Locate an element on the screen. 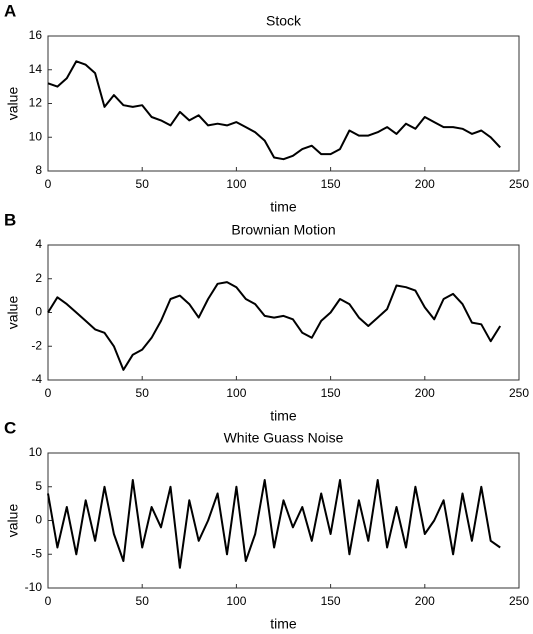 The image size is (533, 634). panel-label: A is located at coordinates (10, 10).